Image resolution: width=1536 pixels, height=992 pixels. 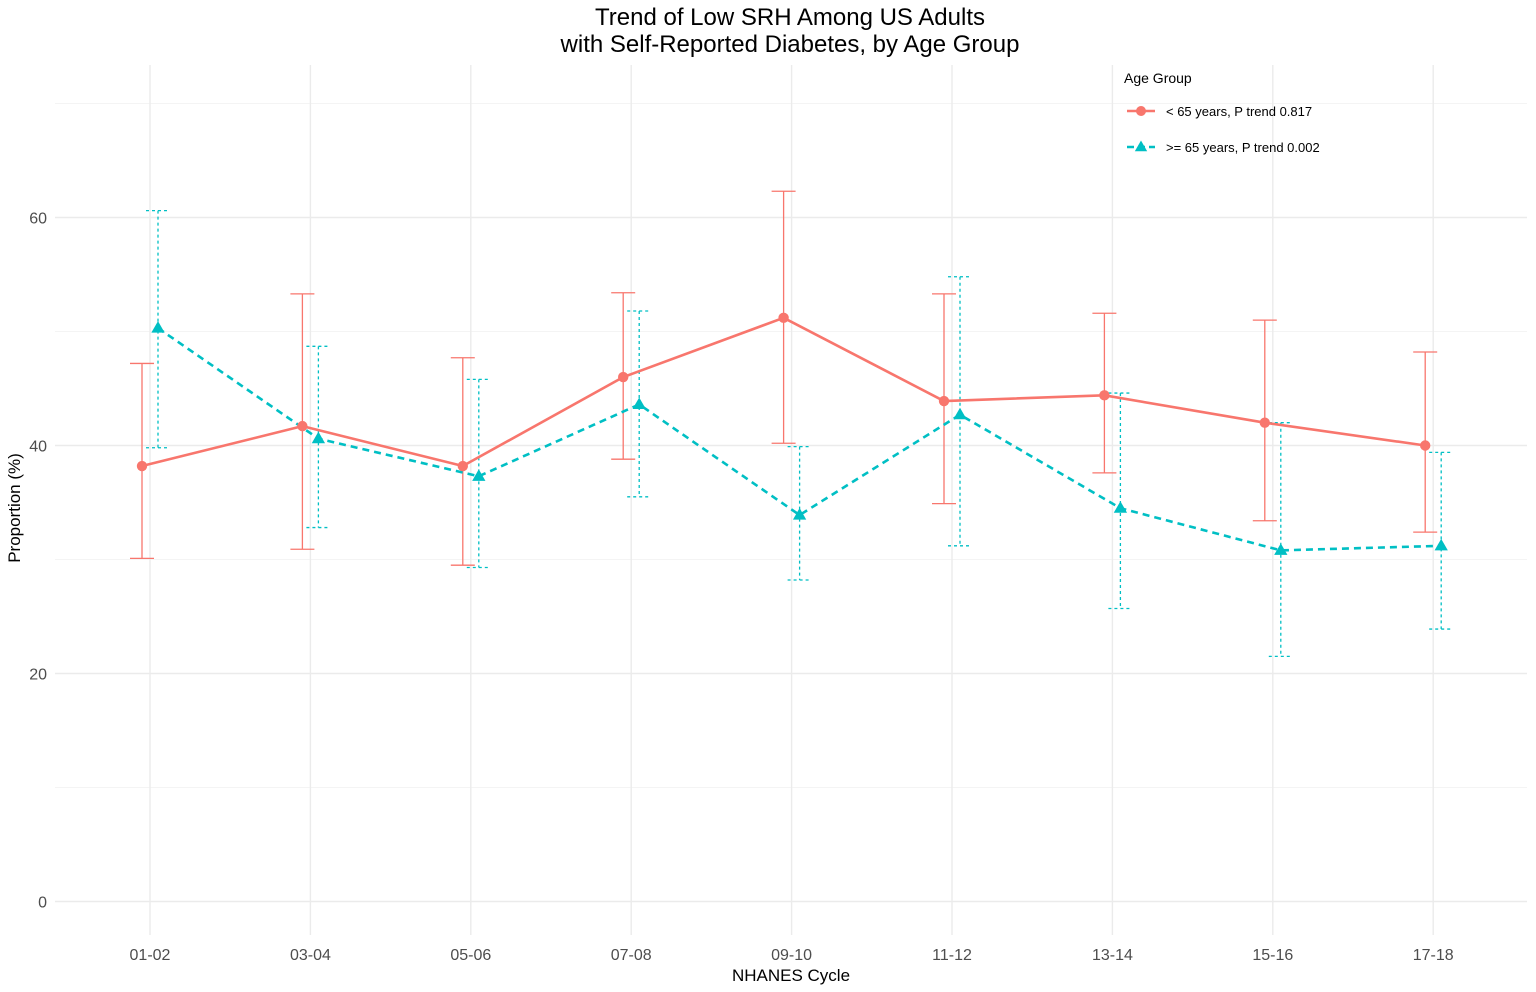 What do you see at coordinates (1243, 147) in the screenshot?
I see `legend-label: >= 65 years, P trend 0.002` at bounding box center [1243, 147].